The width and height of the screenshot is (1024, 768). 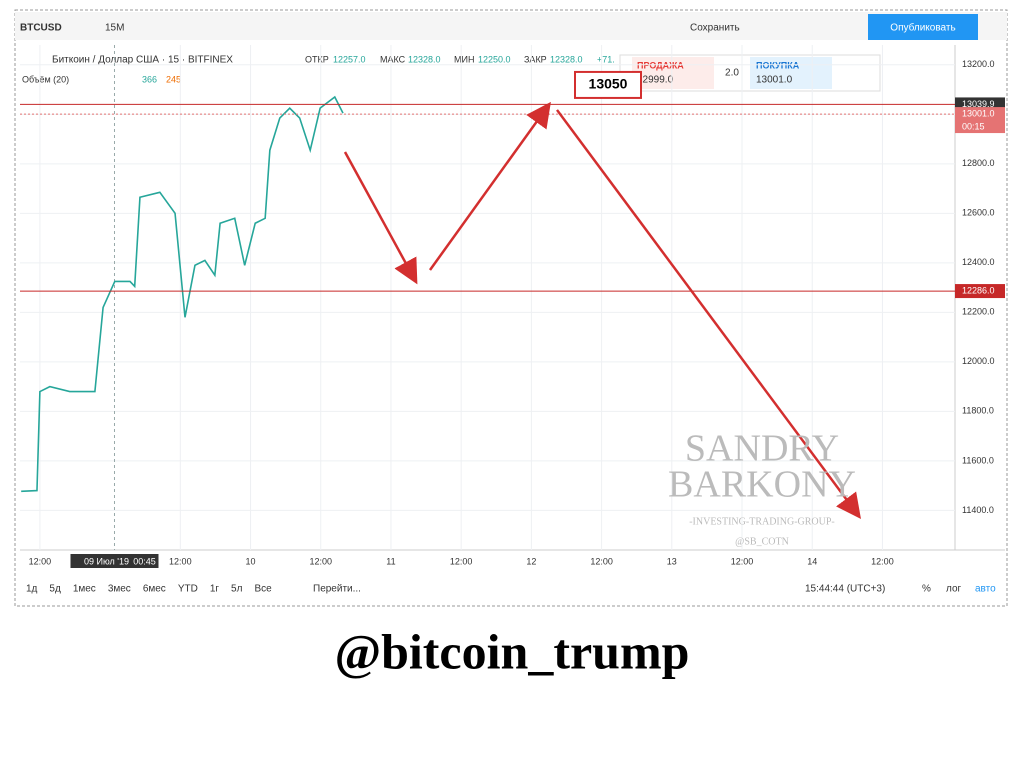 What do you see at coordinates (237, 589) in the screenshot?
I see `range-button: 5л` at bounding box center [237, 589].